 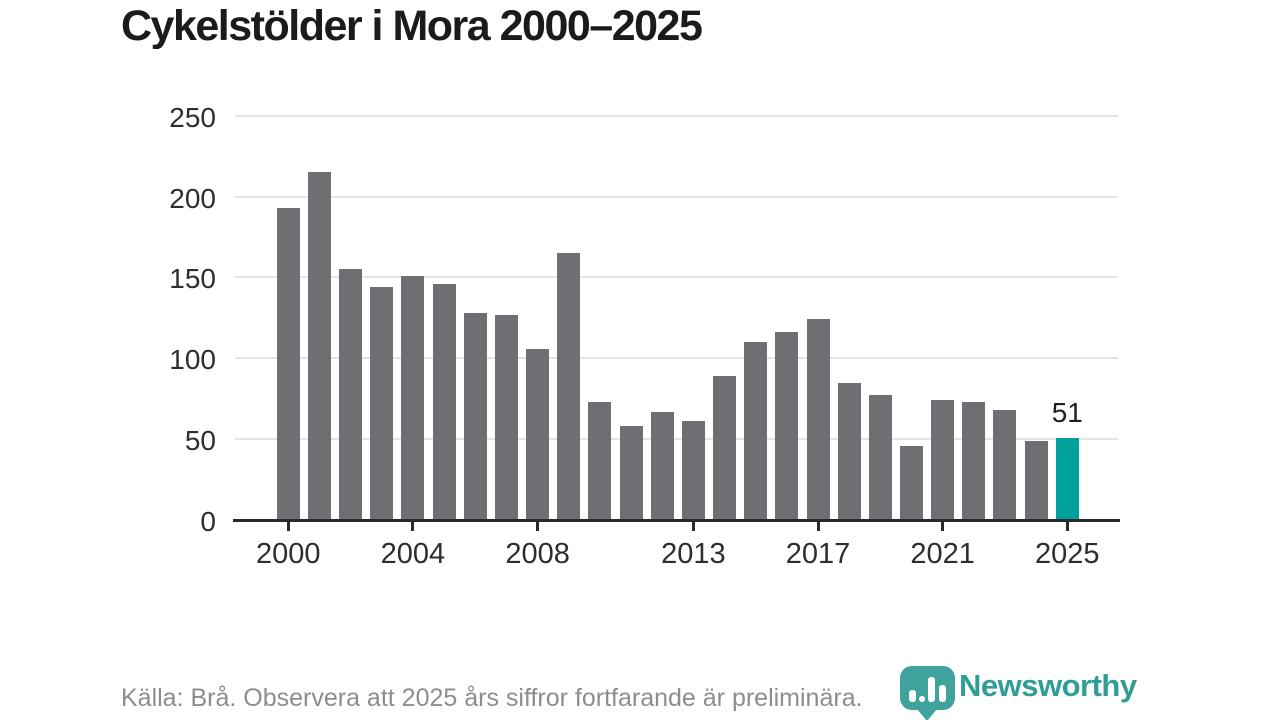 I want to click on x-axis-label-2008: 2008, so click(x=537, y=554).